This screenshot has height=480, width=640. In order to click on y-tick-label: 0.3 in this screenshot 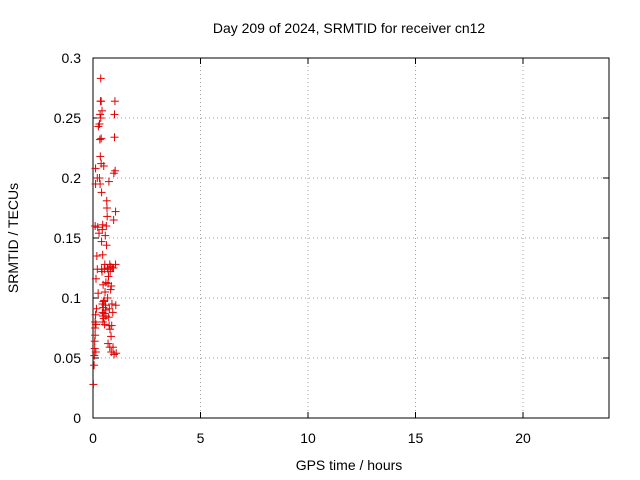, I will do `click(72, 58)`.